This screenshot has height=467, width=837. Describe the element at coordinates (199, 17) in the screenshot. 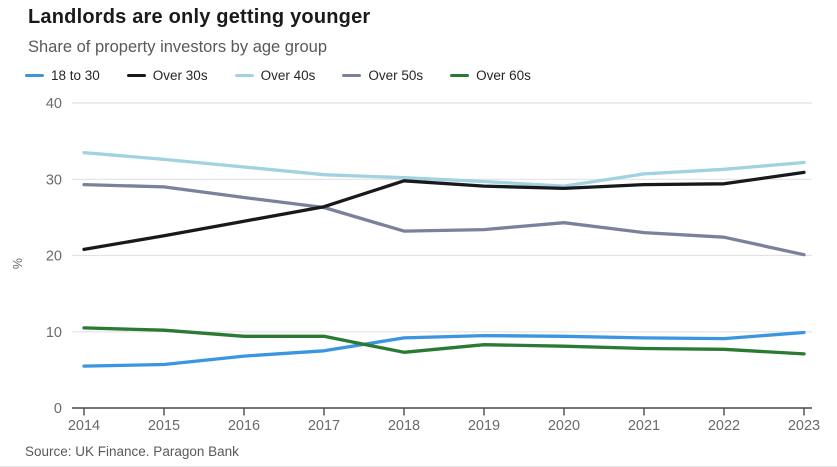

I see `chart-title: Landlords are only getting younger` at that location.